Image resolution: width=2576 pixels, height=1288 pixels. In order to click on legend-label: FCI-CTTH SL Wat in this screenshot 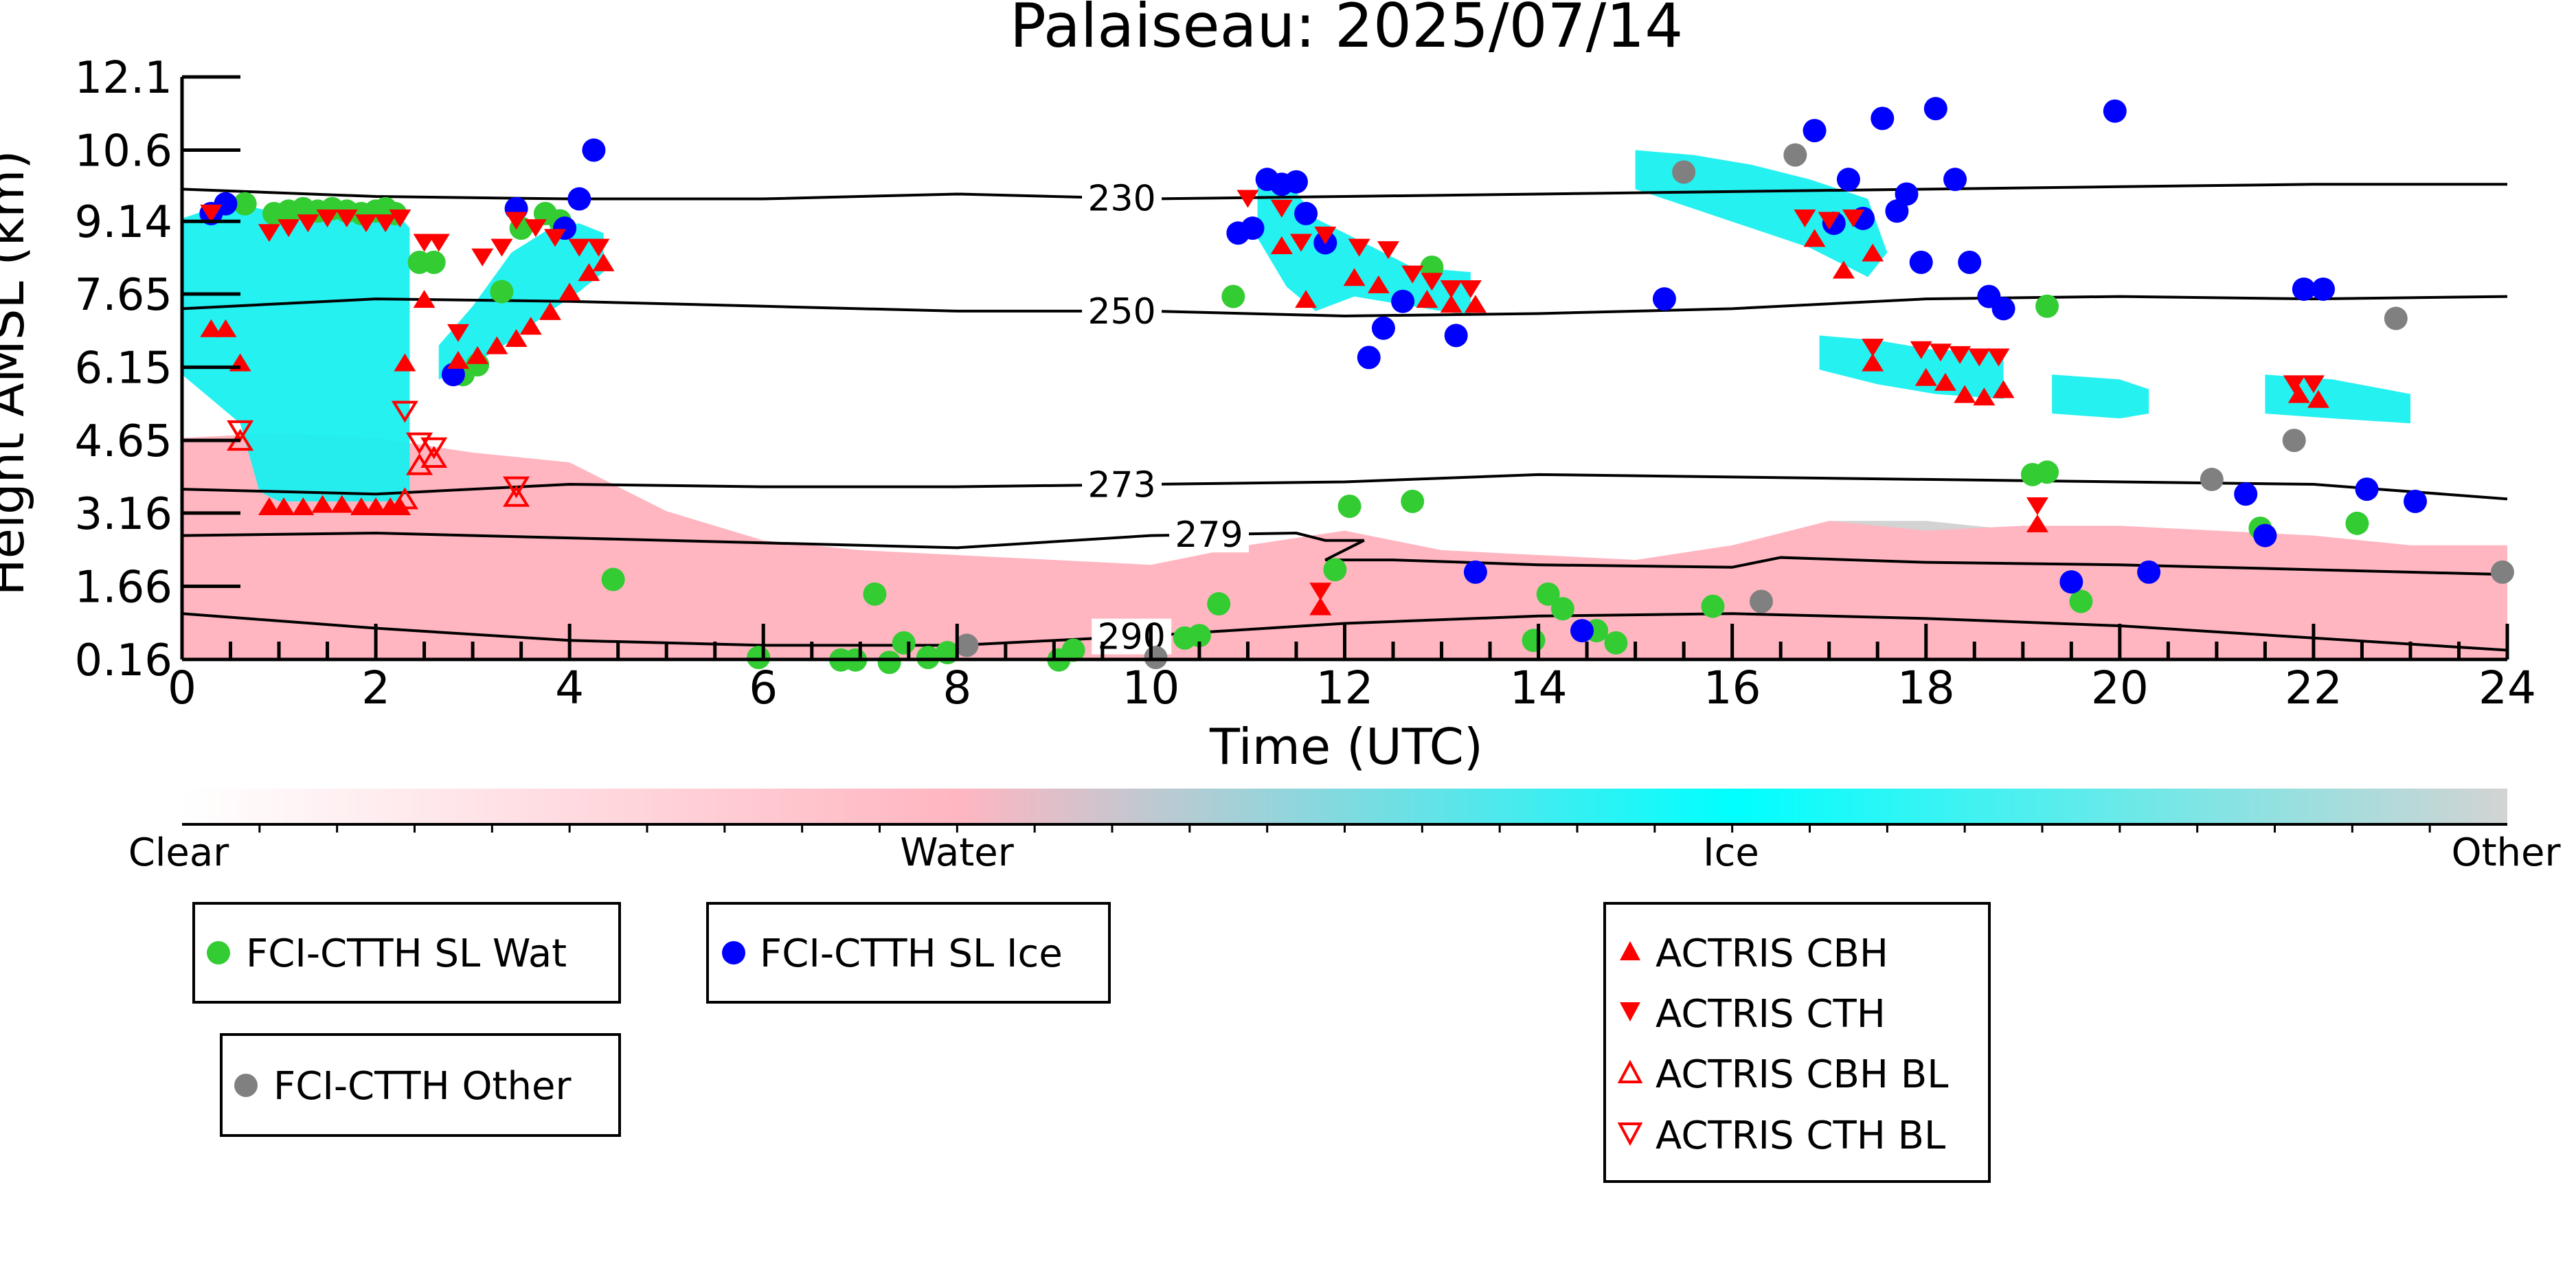, I will do `click(406, 953)`.